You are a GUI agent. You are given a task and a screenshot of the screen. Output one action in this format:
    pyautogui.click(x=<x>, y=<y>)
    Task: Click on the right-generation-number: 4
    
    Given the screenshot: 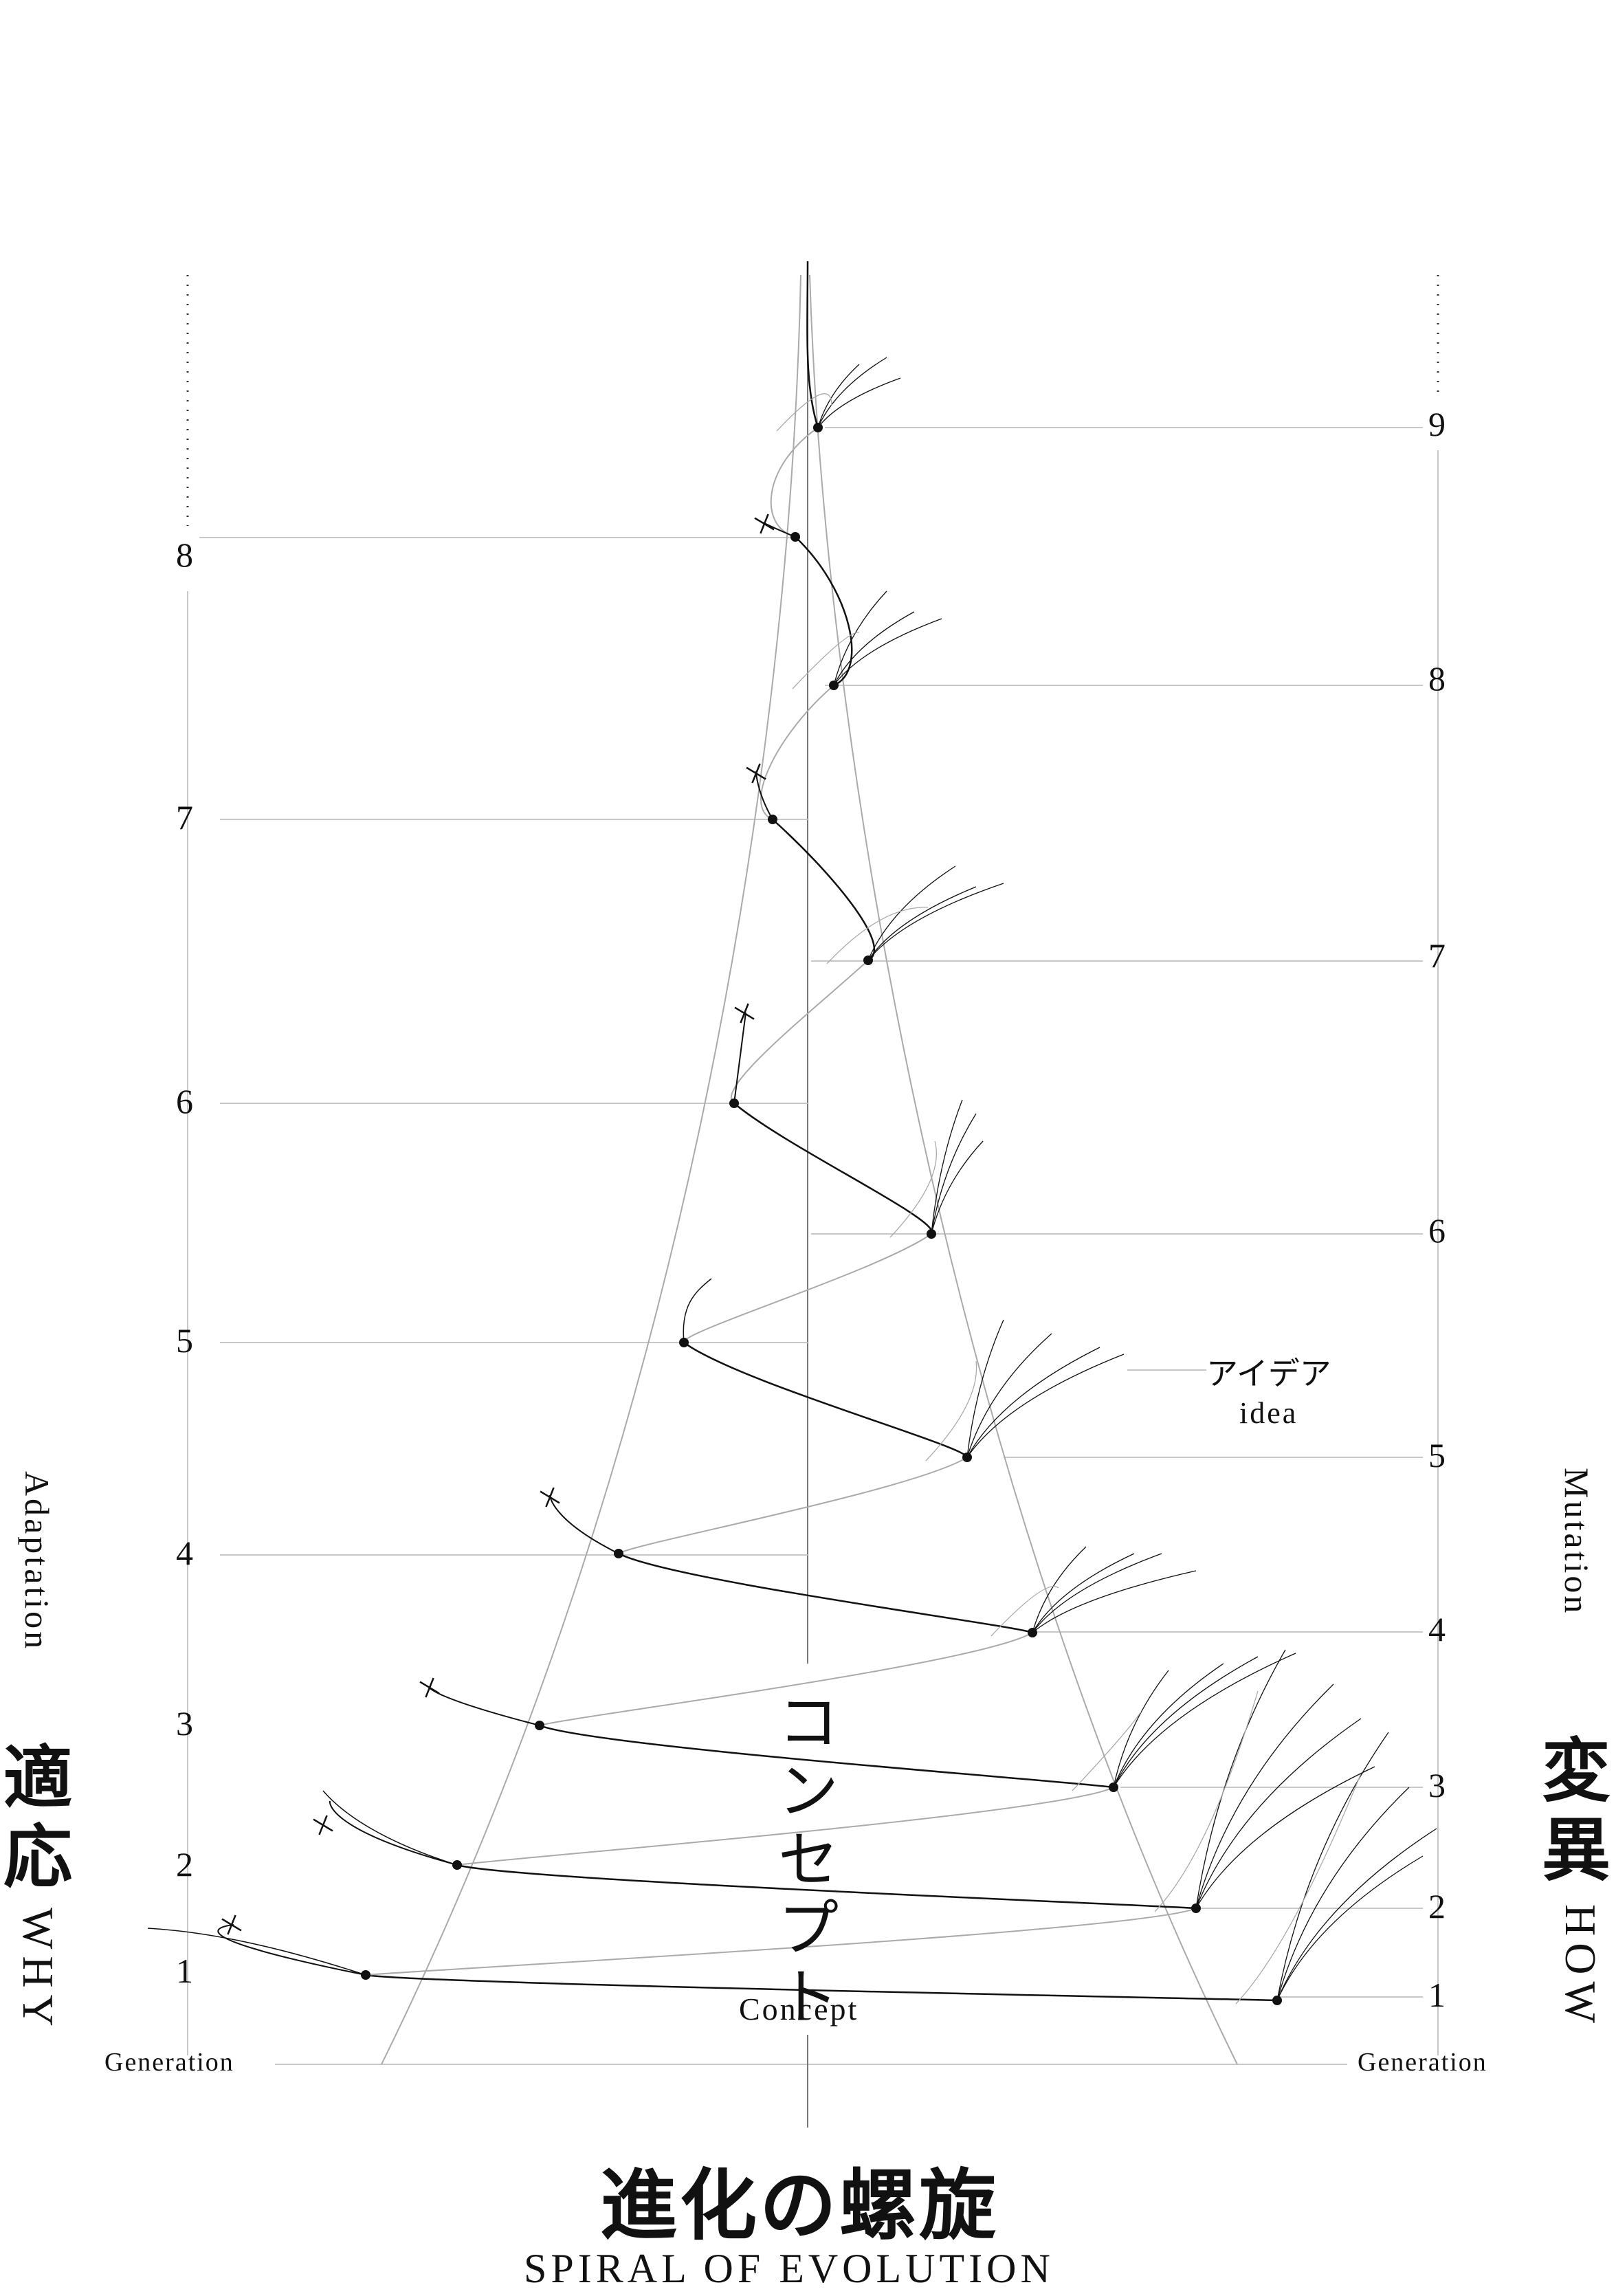 What is the action you would take?
    pyautogui.click(x=1437, y=1629)
    